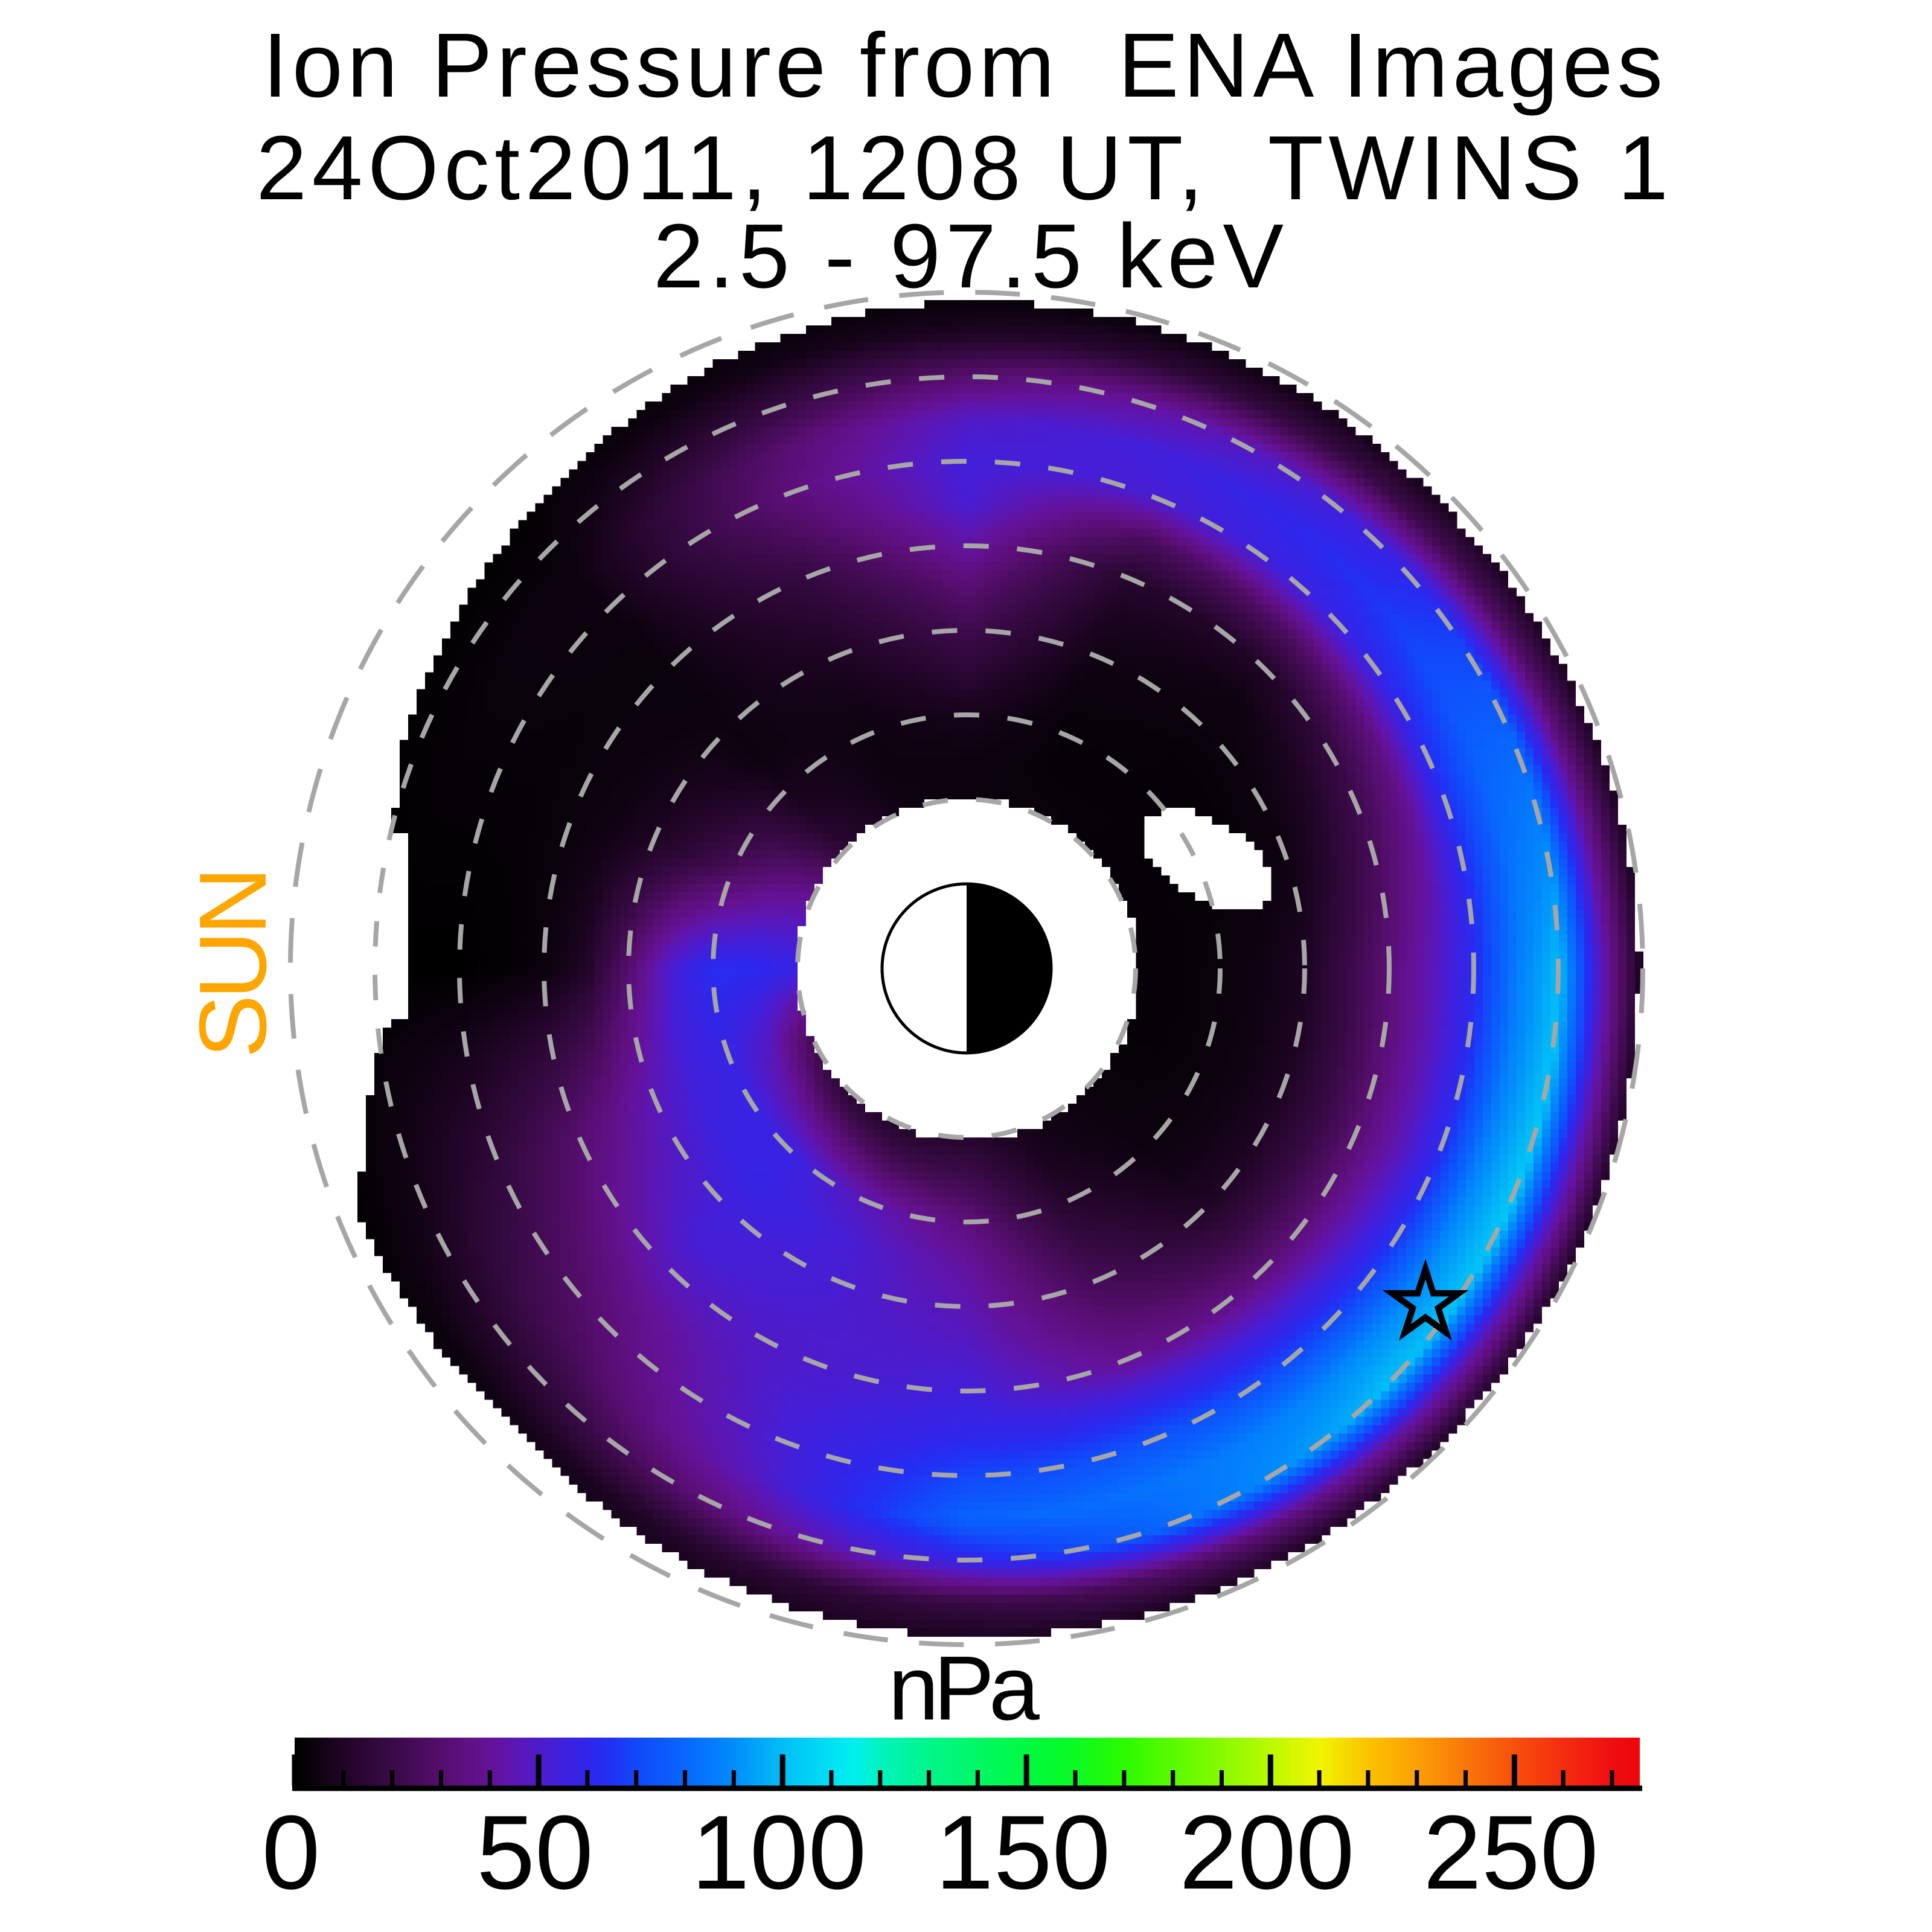  I want to click on svg-text: 50, so click(535, 1852).